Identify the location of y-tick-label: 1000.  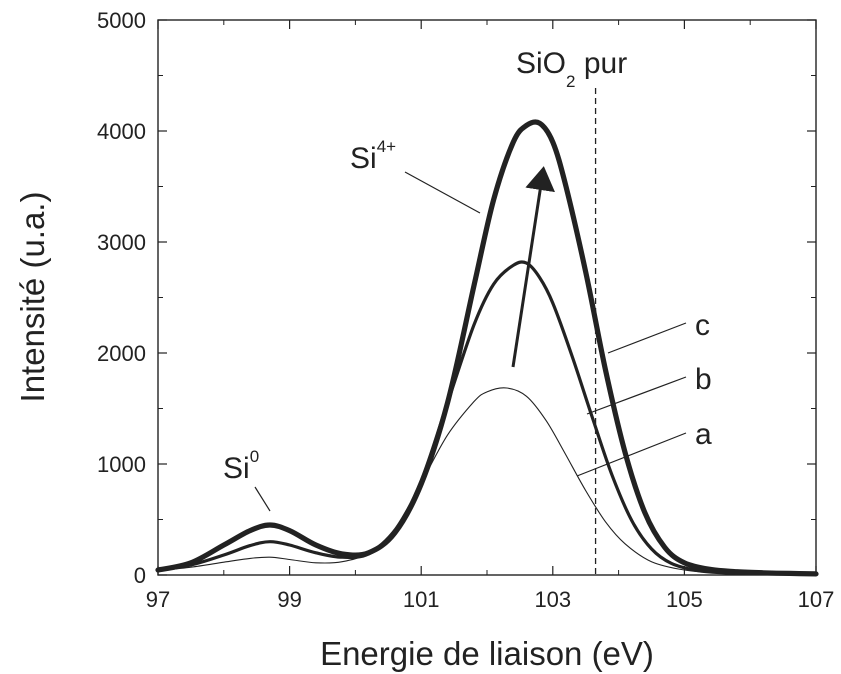
(121, 464).